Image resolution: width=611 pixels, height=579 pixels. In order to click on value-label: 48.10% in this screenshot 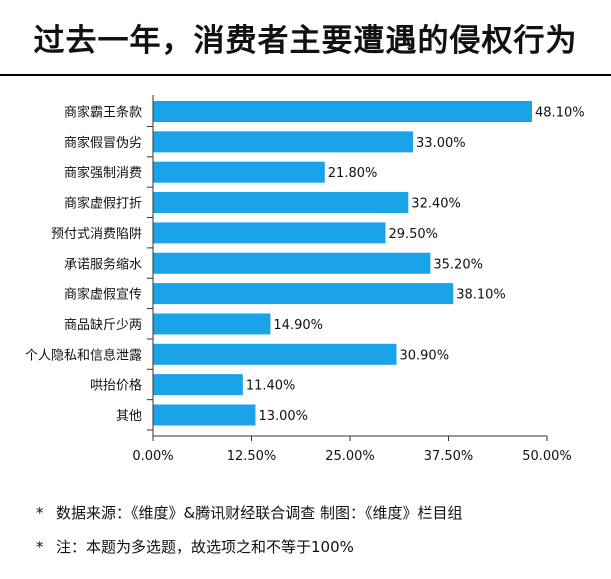, I will do `click(560, 113)`.